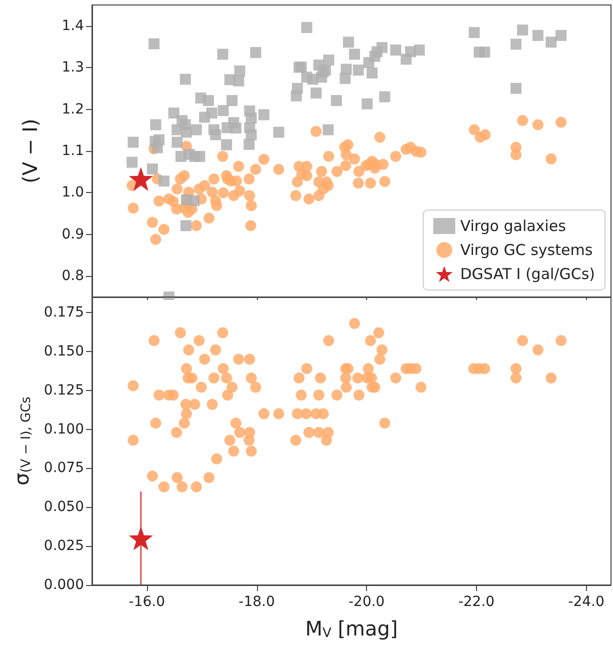  What do you see at coordinates (64, 468) in the screenshot?
I see `y-tick-label: 0.075` at bounding box center [64, 468].